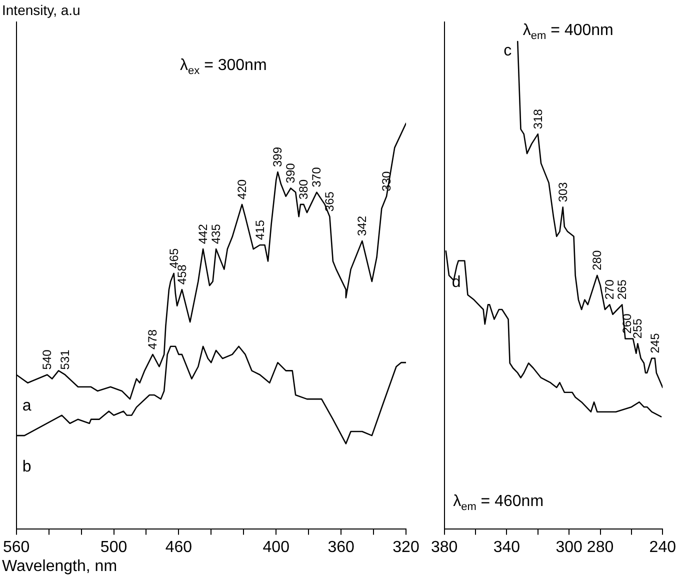 Image resolution: width=679 pixels, height=581 pixels. What do you see at coordinates (203, 234) in the screenshot?
I see `annotation: 442` at bounding box center [203, 234].